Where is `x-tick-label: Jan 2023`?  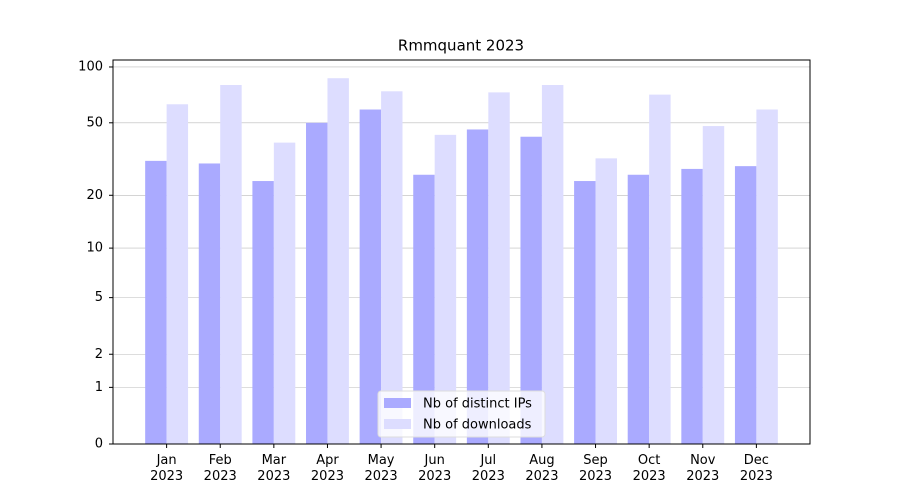
x-tick-label: Jan 2023 is located at coordinates (167, 468).